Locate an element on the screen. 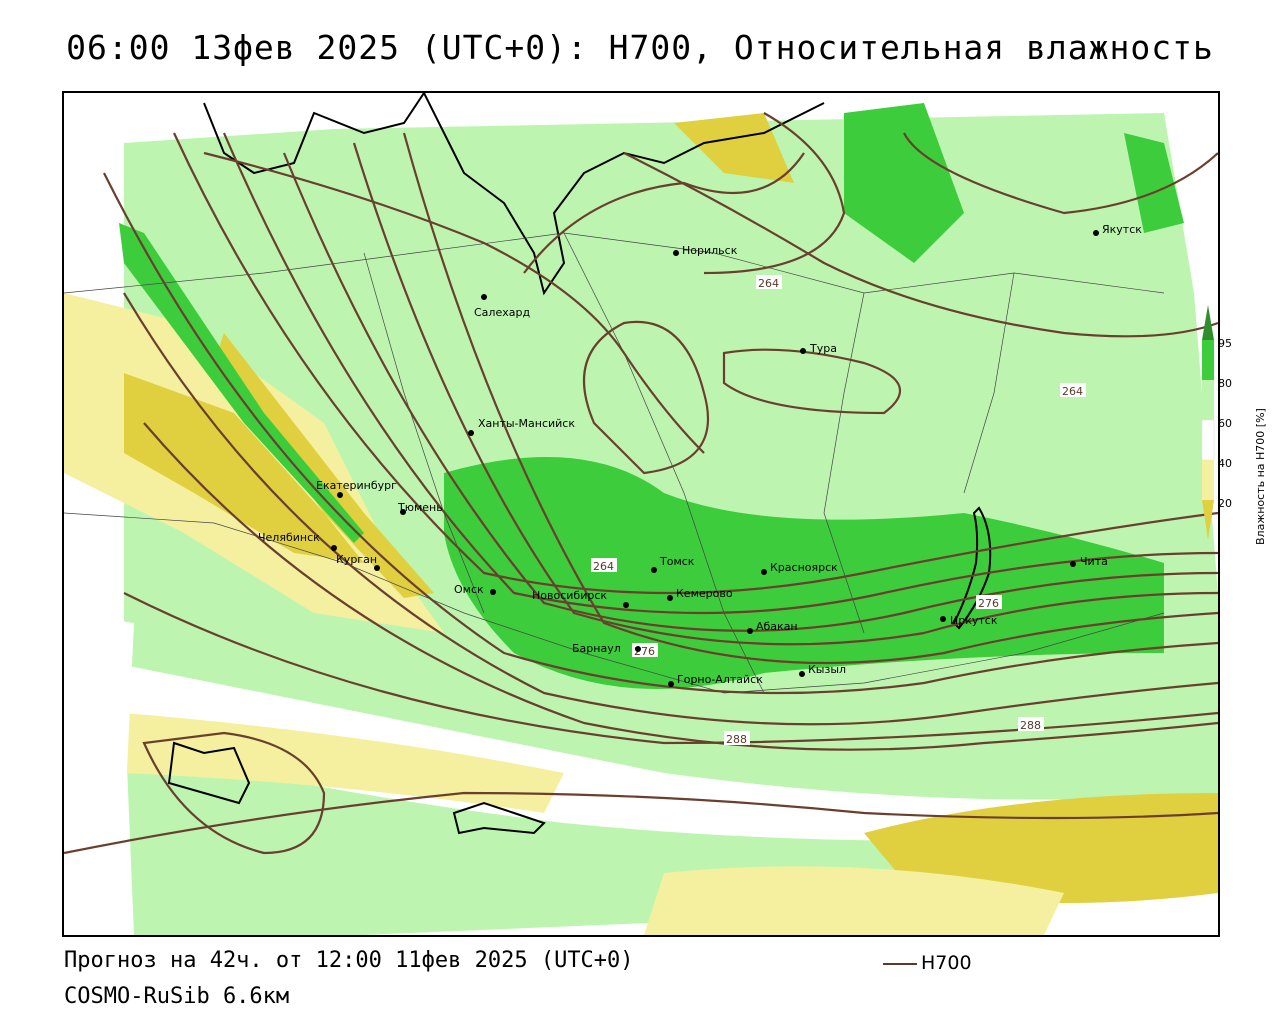  city-label: Тура is located at coordinates (823, 348).